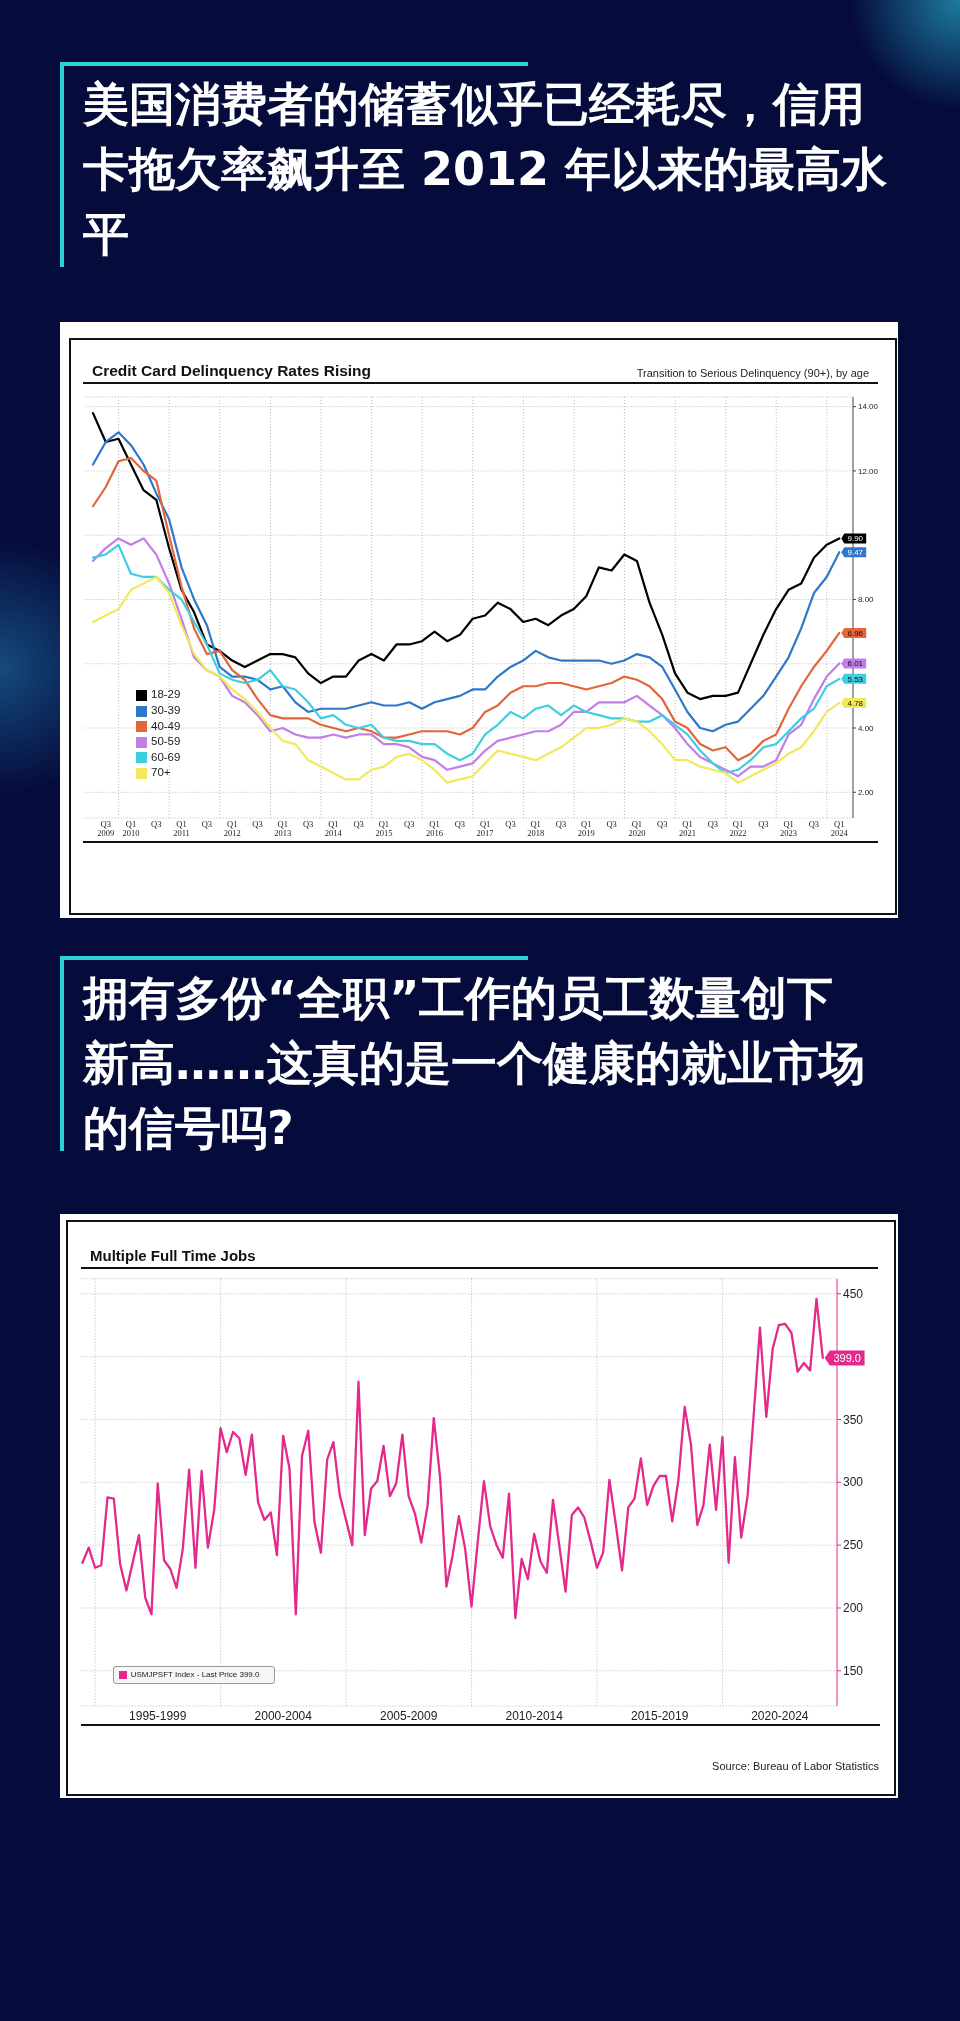  What do you see at coordinates (586, 829) in the screenshot?
I see `x-tick-label: Q1 2019` at bounding box center [586, 829].